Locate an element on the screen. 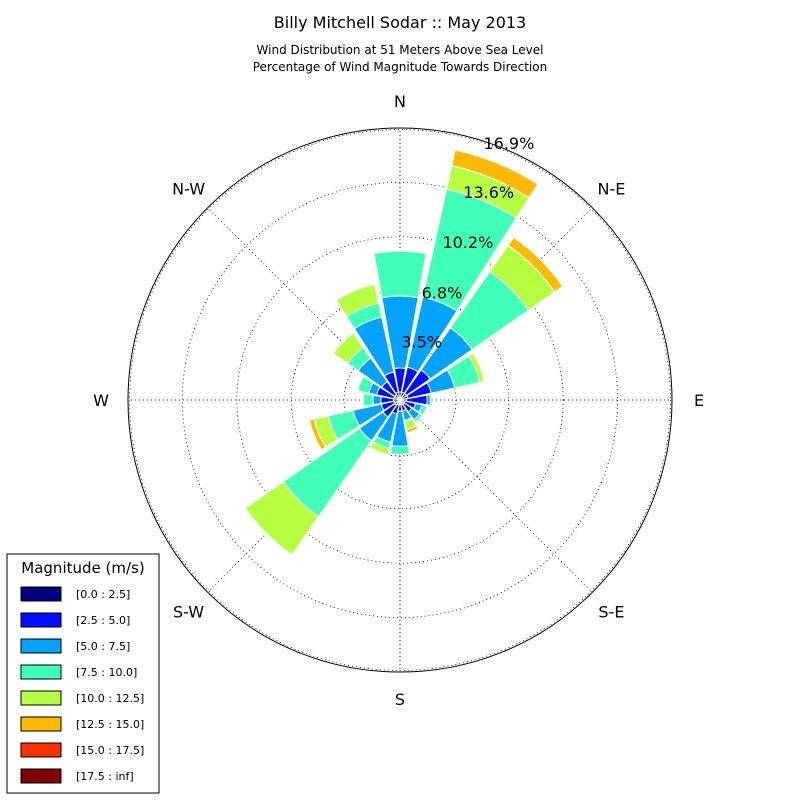  ring-labels: 3.5% 6.8% 10.2% 13.6% 16.9% is located at coordinates (467, 242).